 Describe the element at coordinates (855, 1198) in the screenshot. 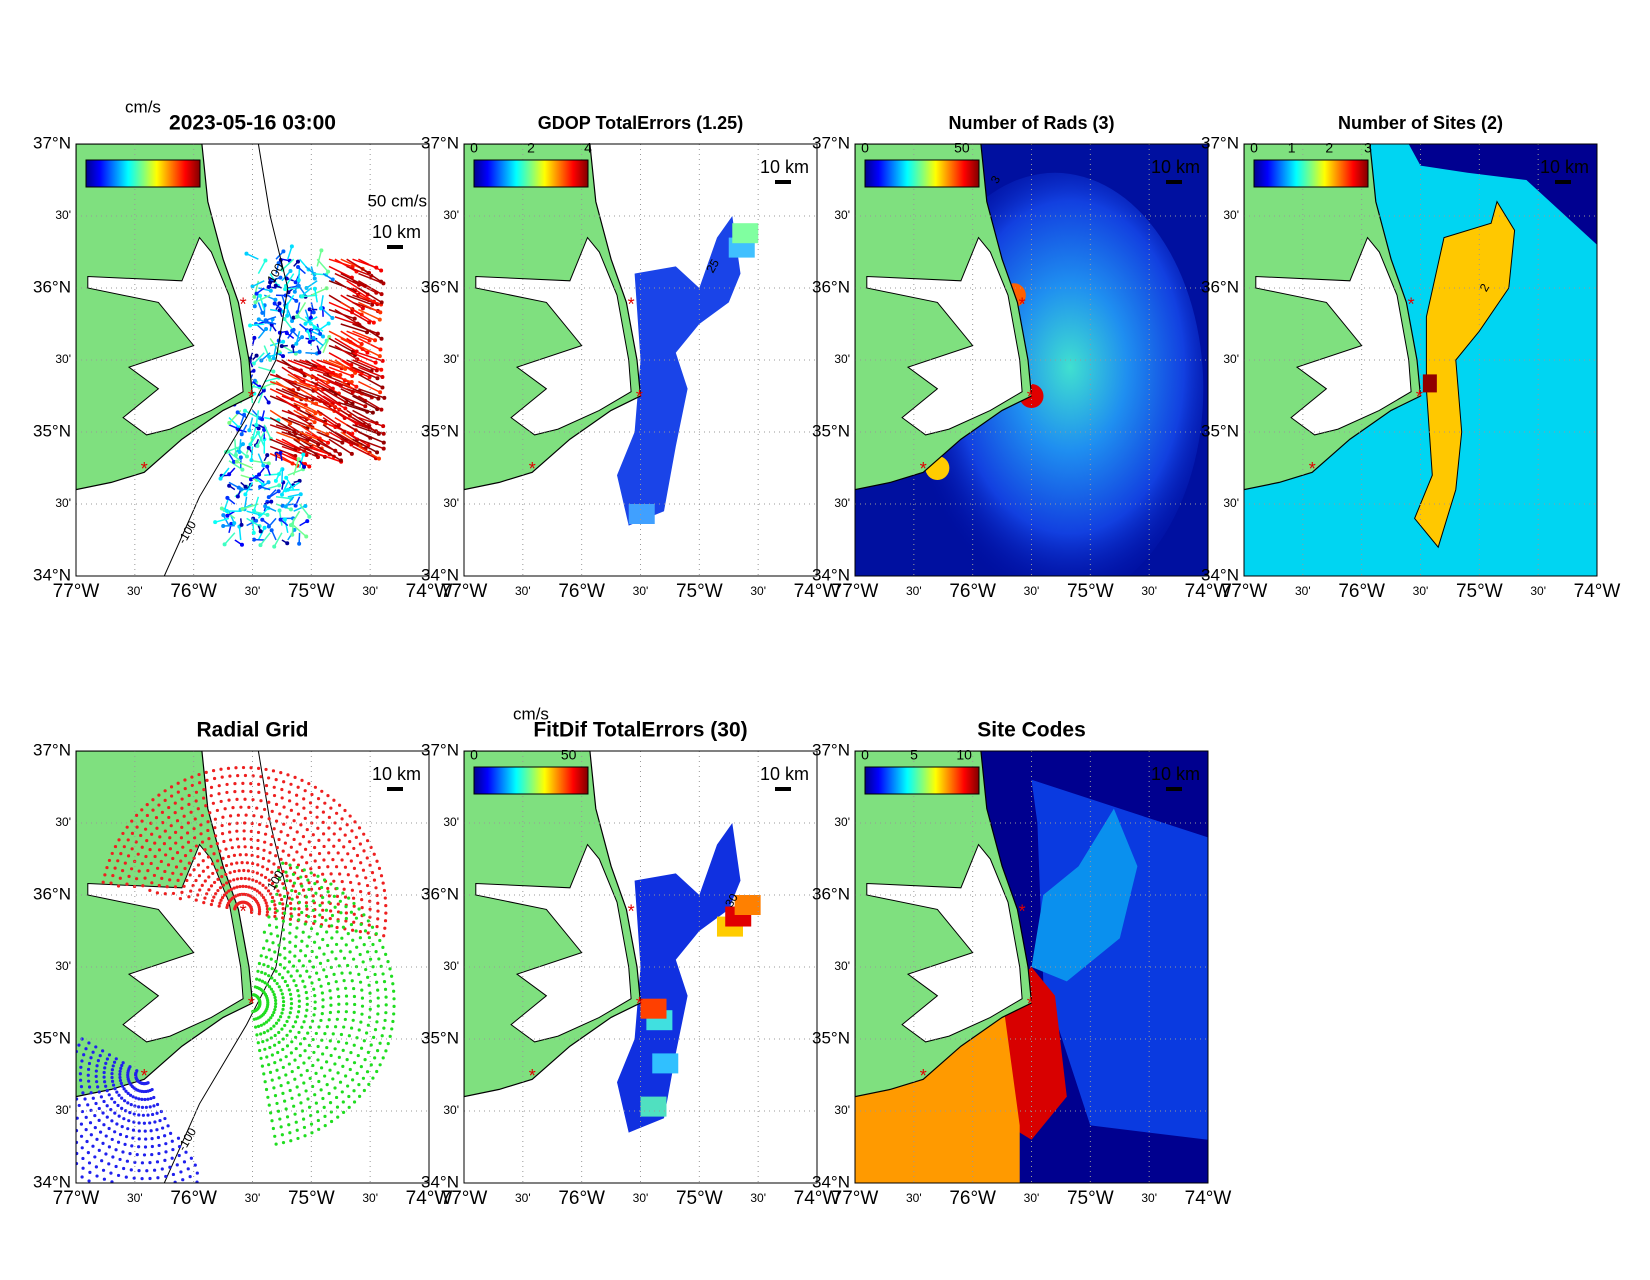

I see `lon-label: 77°W` at that location.